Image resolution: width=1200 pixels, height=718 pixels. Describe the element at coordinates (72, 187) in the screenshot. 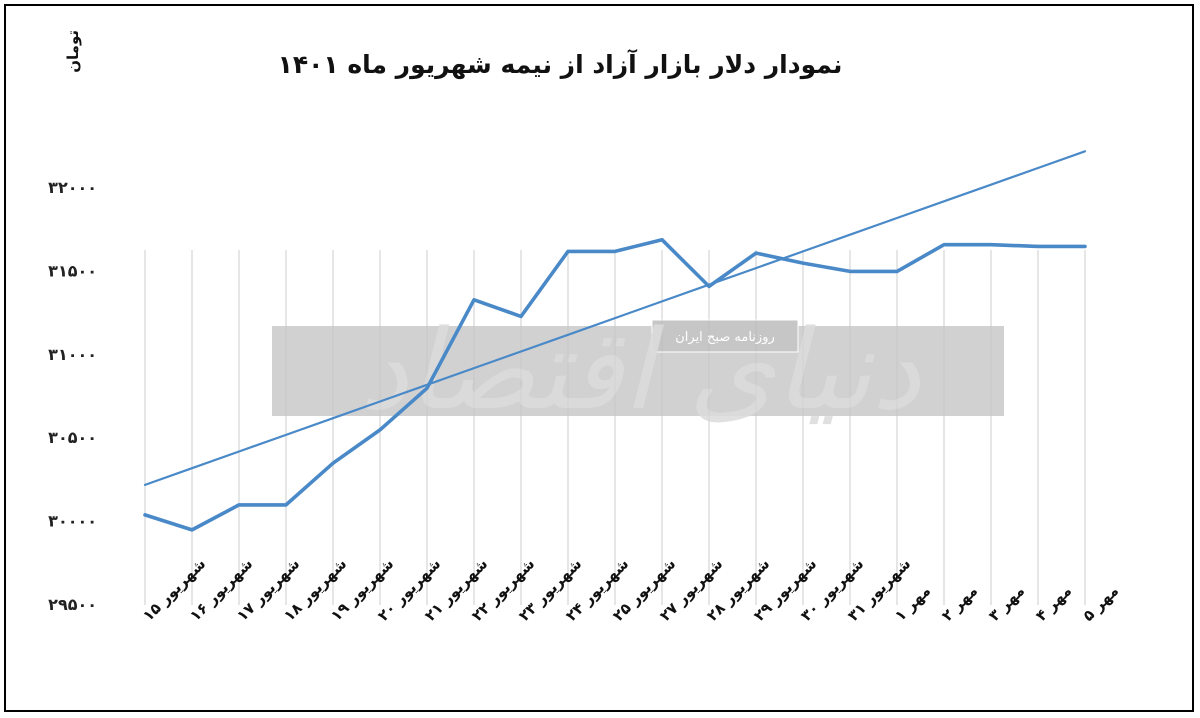

I see `y-tick-label: ۳۲۰۰۰` at that location.